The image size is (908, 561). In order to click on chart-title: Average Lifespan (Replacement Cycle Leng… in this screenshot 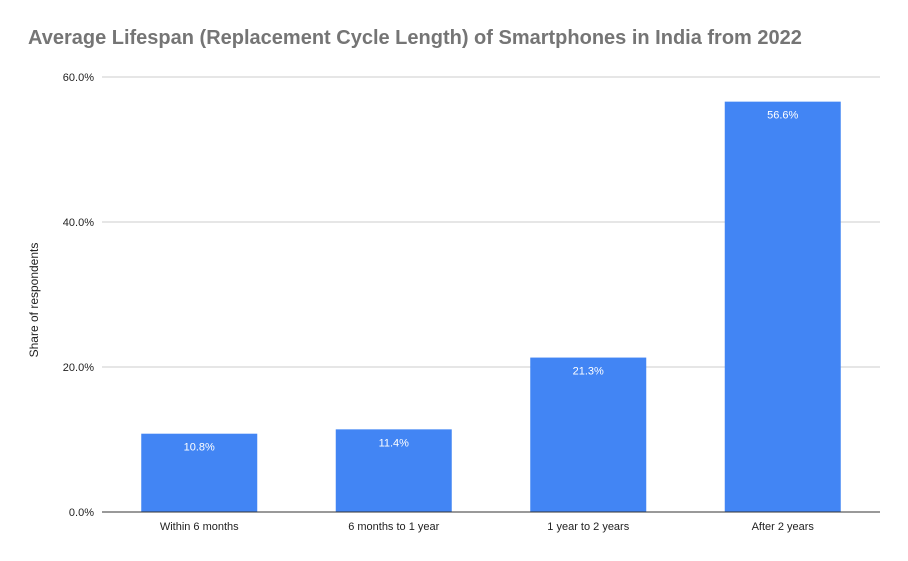, I will do `click(415, 38)`.